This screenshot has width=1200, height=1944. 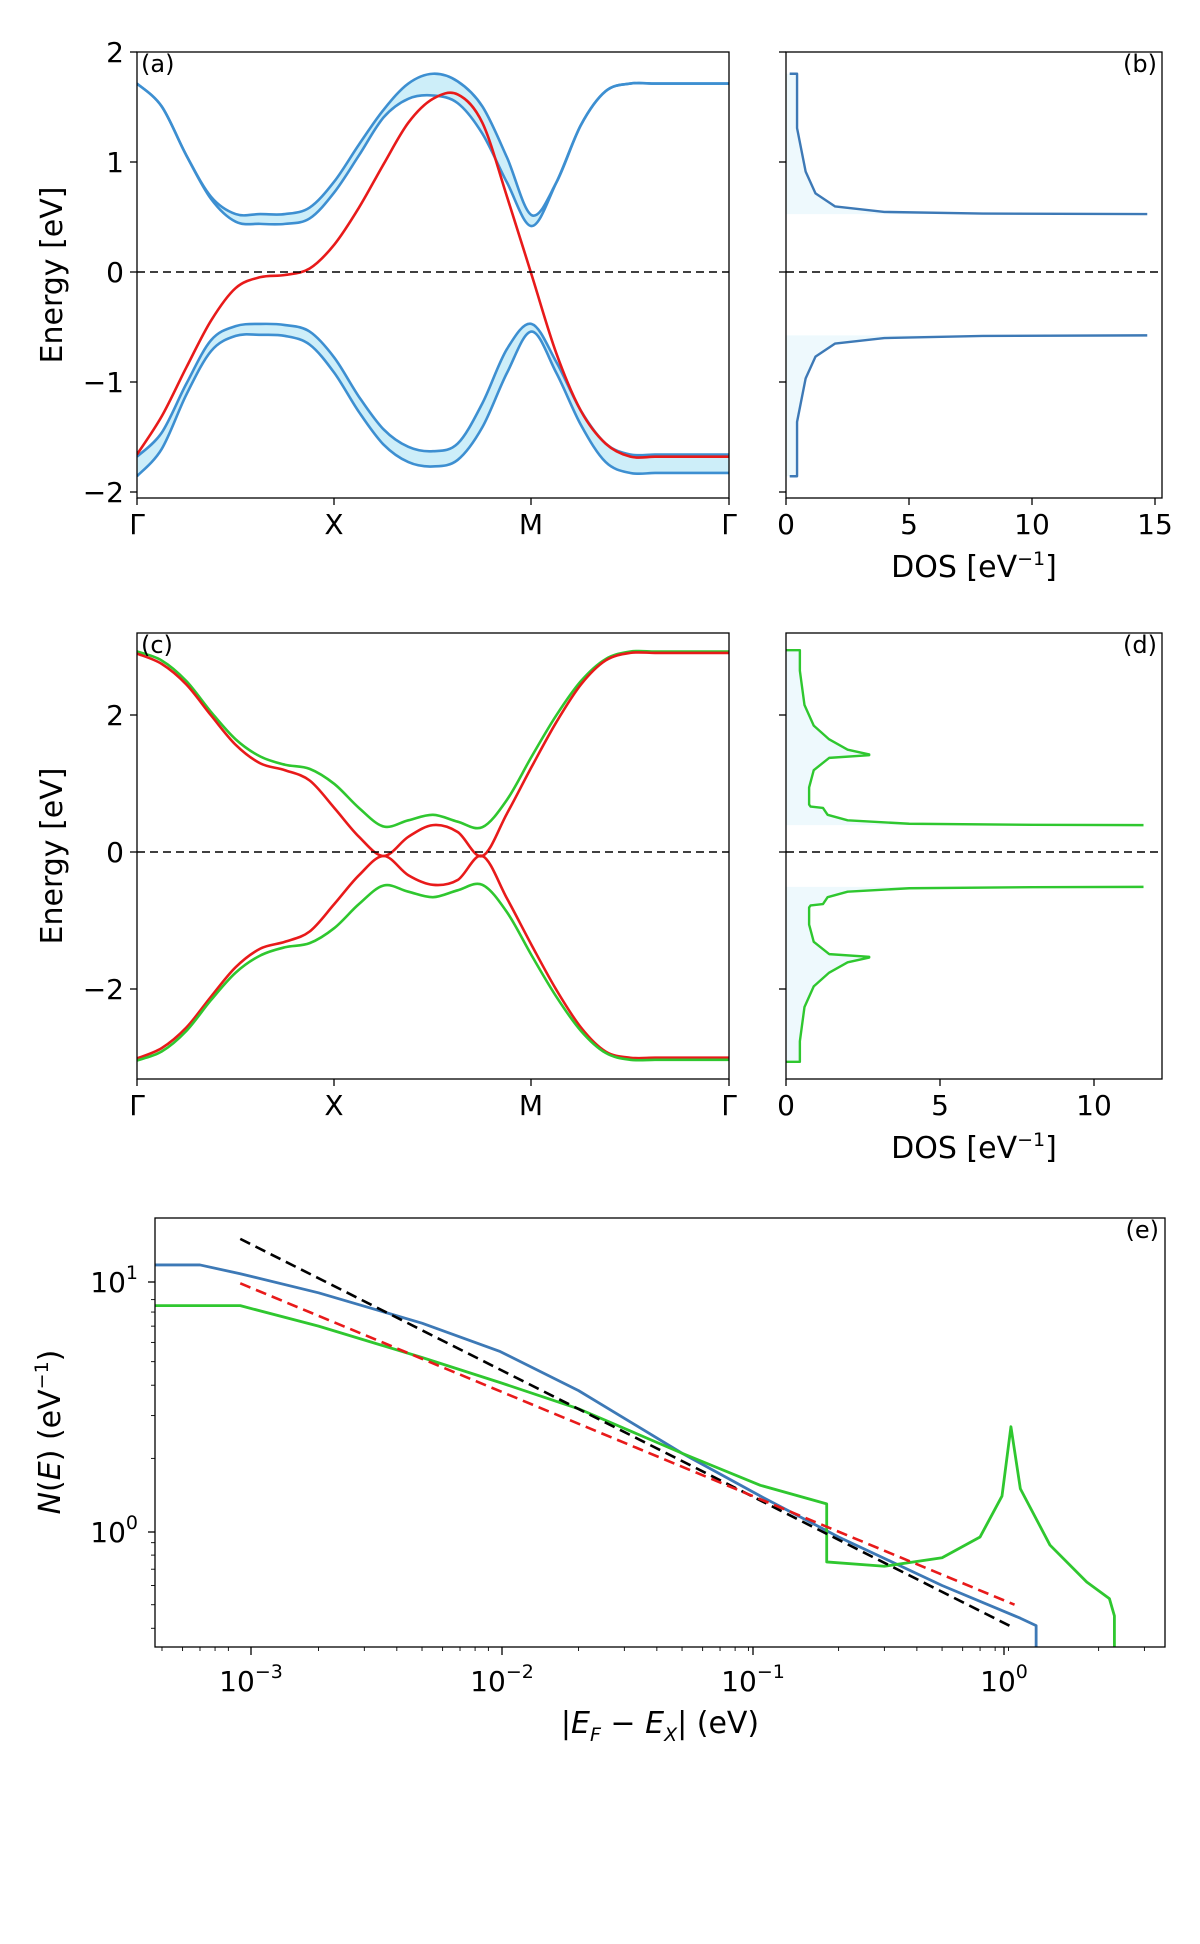 I want to click on panel-c-ytick-label: 0, so click(x=115, y=852).